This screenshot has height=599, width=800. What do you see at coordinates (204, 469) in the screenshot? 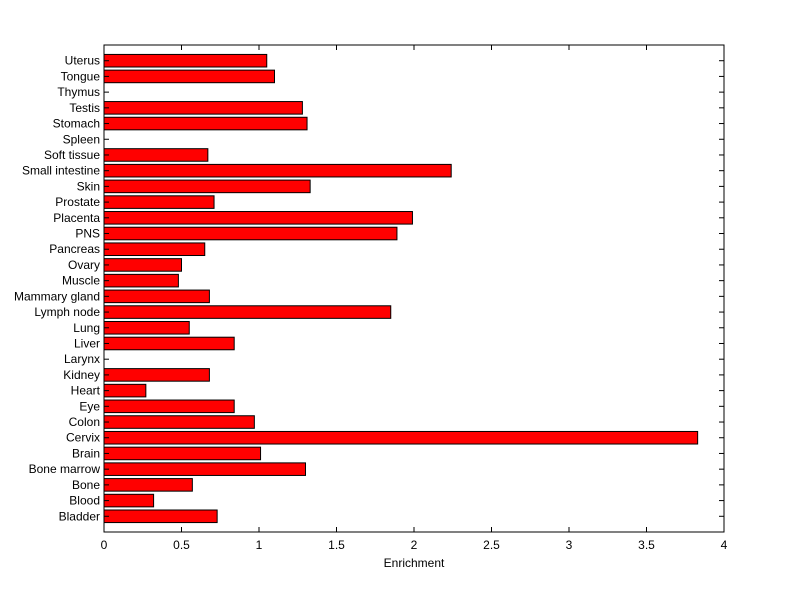
I see `bar-bone-marrow` at bounding box center [204, 469].